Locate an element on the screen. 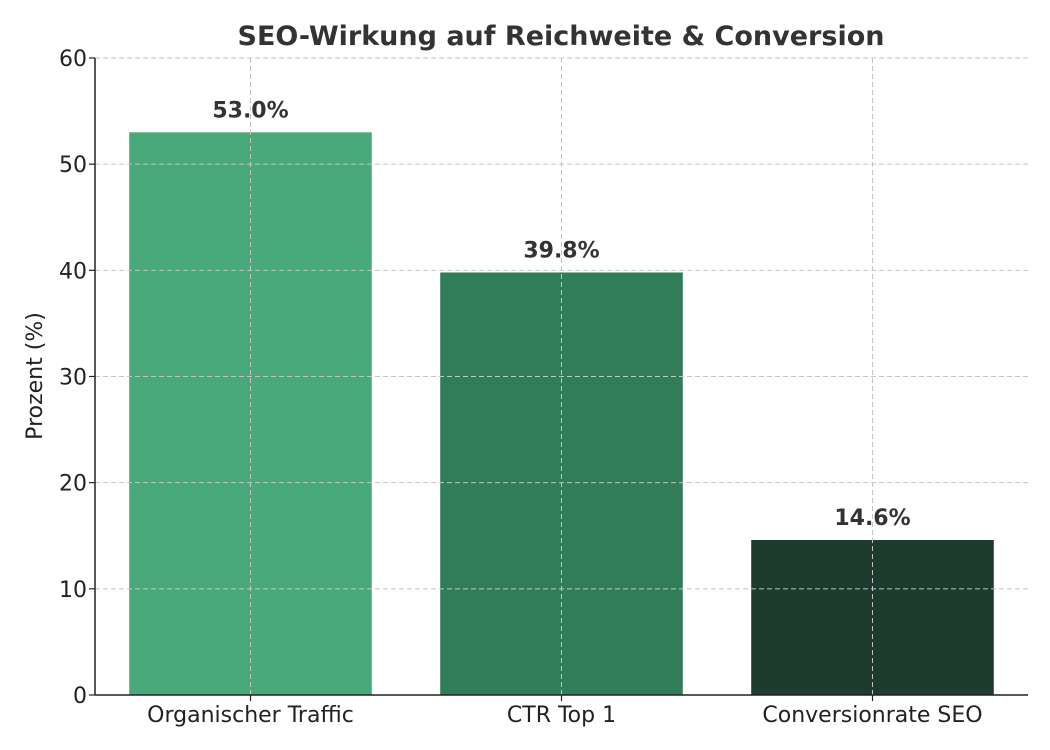 This screenshot has width=1050, height=750. y-tick-label: 40 is located at coordinates (73, 271).